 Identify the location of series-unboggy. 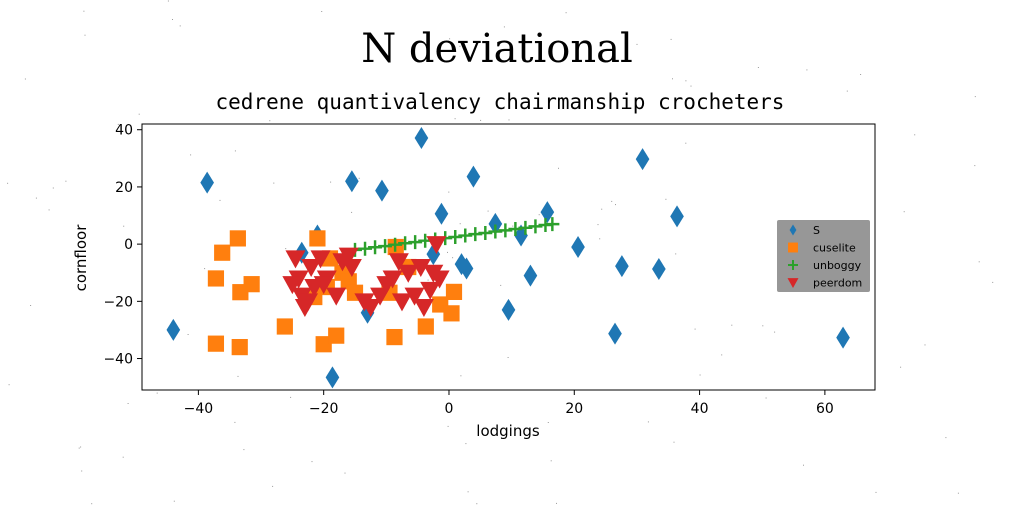
(454, 237).